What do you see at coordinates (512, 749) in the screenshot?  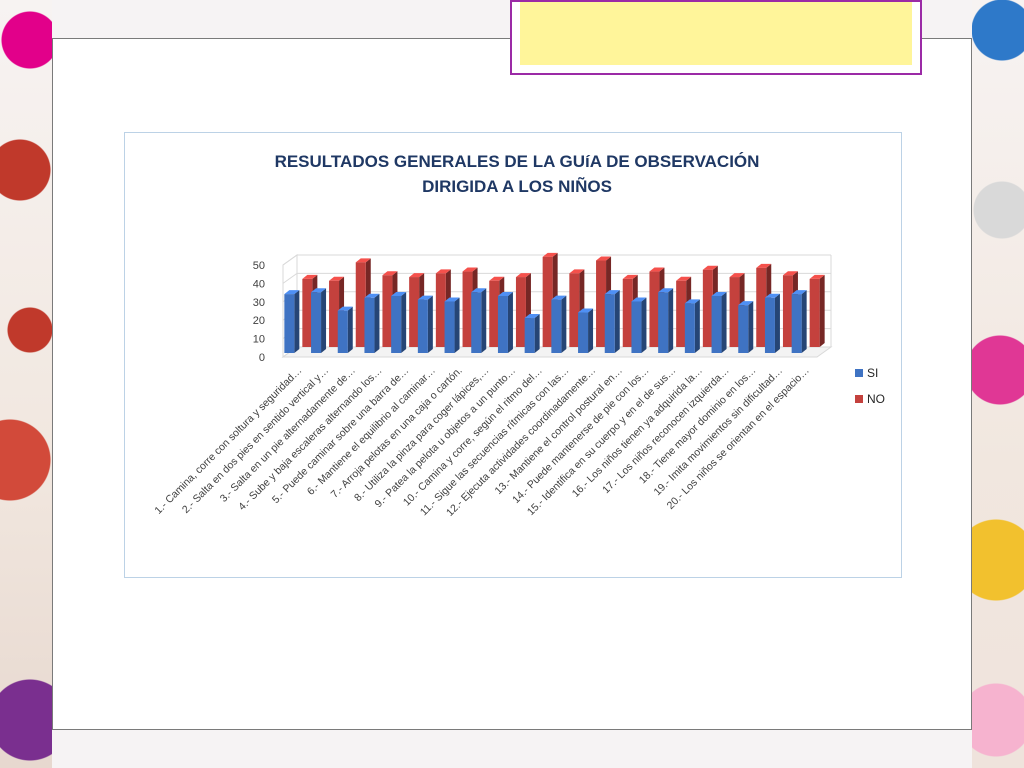 I see `bottom-decorative-border` at bounding box center [512, 749].